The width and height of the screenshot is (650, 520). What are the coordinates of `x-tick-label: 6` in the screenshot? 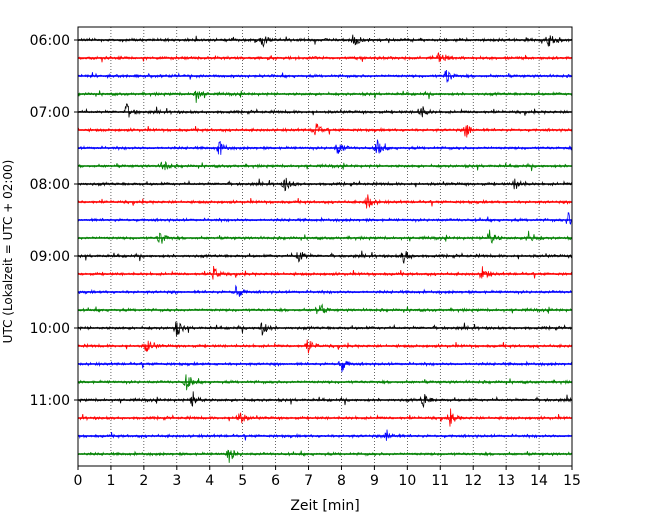 It's located at (275, 481).